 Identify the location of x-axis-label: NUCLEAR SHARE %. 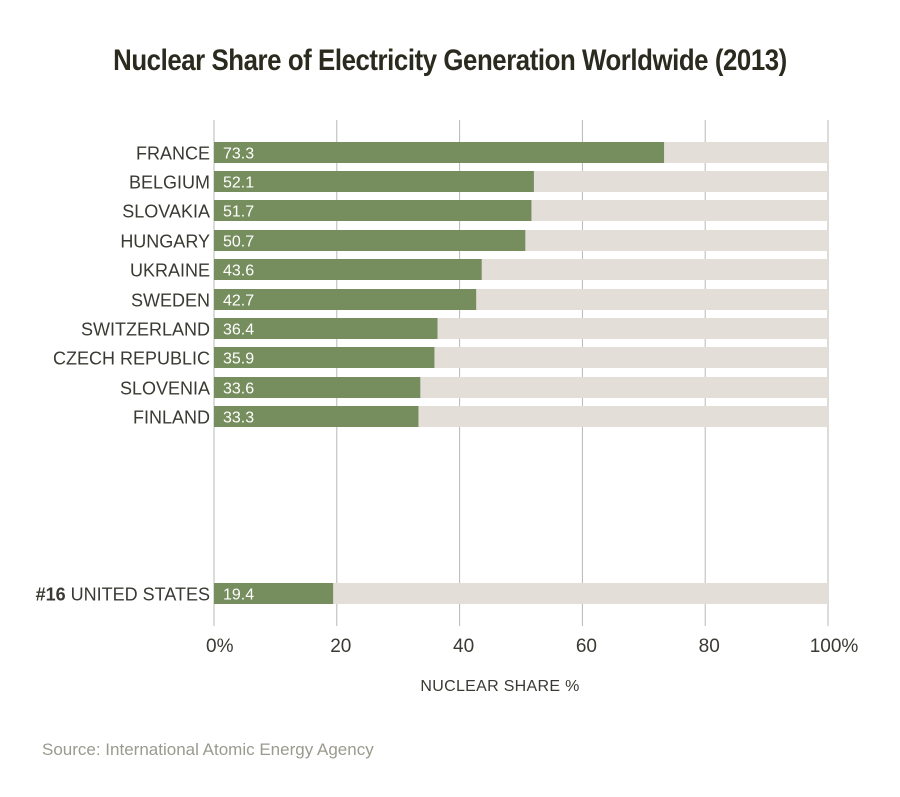
(500, 686).